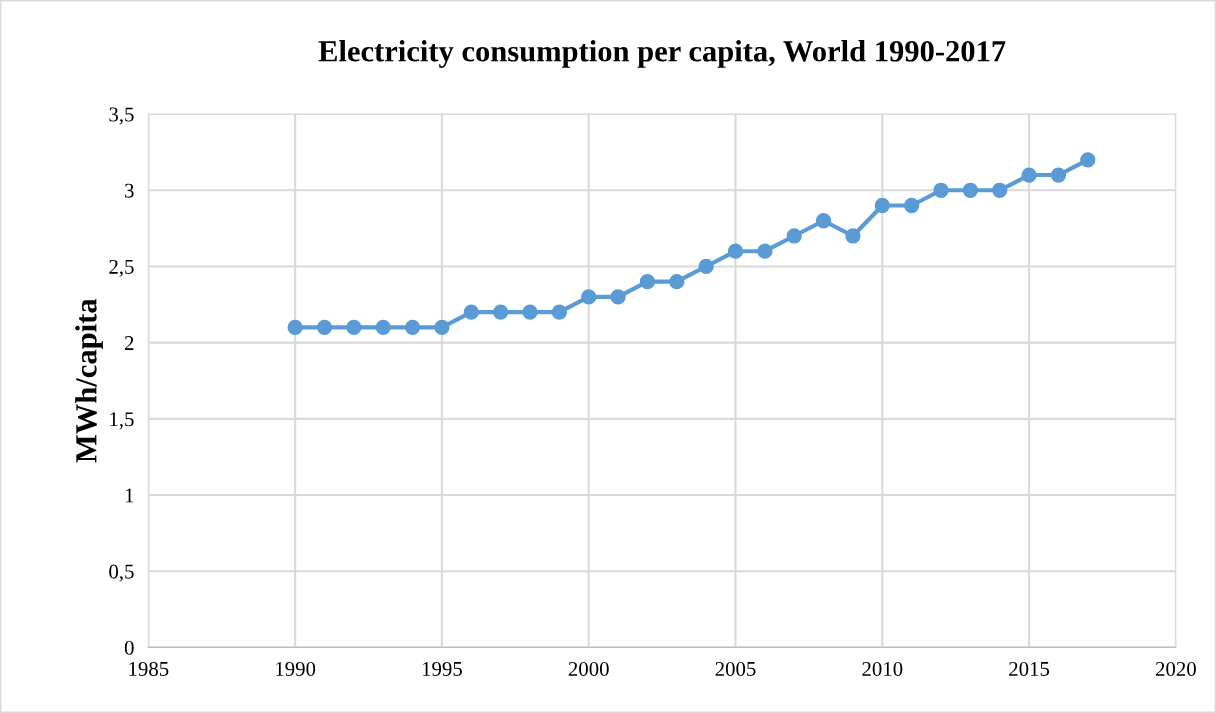  Describe the element at coordinates (662, 54) in the screenshot. I see `chart-title: Electricity consumption per capita, World 1990-2017` at that location.